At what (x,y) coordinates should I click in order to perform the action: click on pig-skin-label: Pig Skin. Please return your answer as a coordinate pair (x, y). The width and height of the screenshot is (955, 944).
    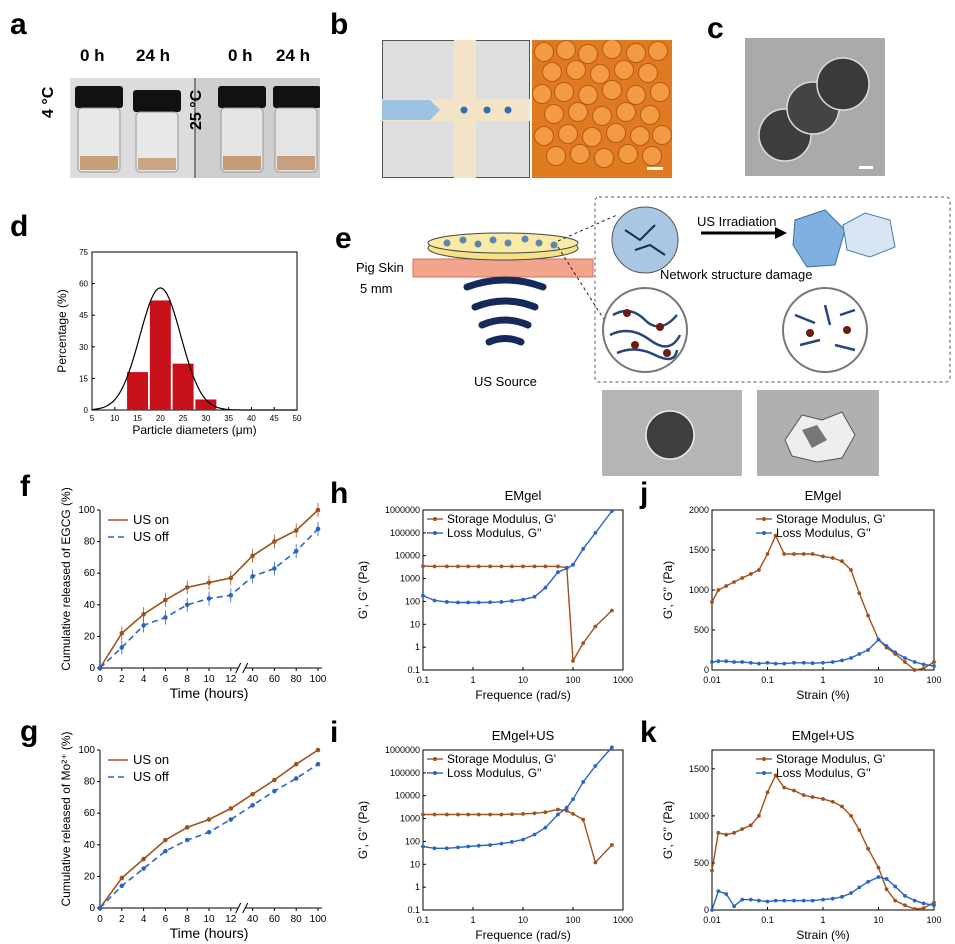
    Looking at the image, I should click on (380, 267).